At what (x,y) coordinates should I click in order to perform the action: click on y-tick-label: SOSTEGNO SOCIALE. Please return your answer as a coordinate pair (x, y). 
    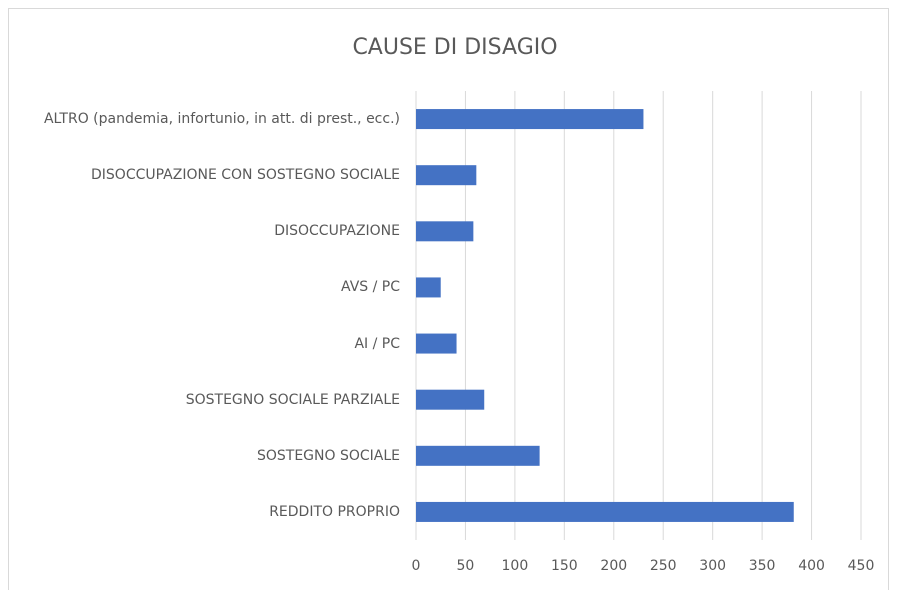
    Looking at the image, I should click on (328, 455).